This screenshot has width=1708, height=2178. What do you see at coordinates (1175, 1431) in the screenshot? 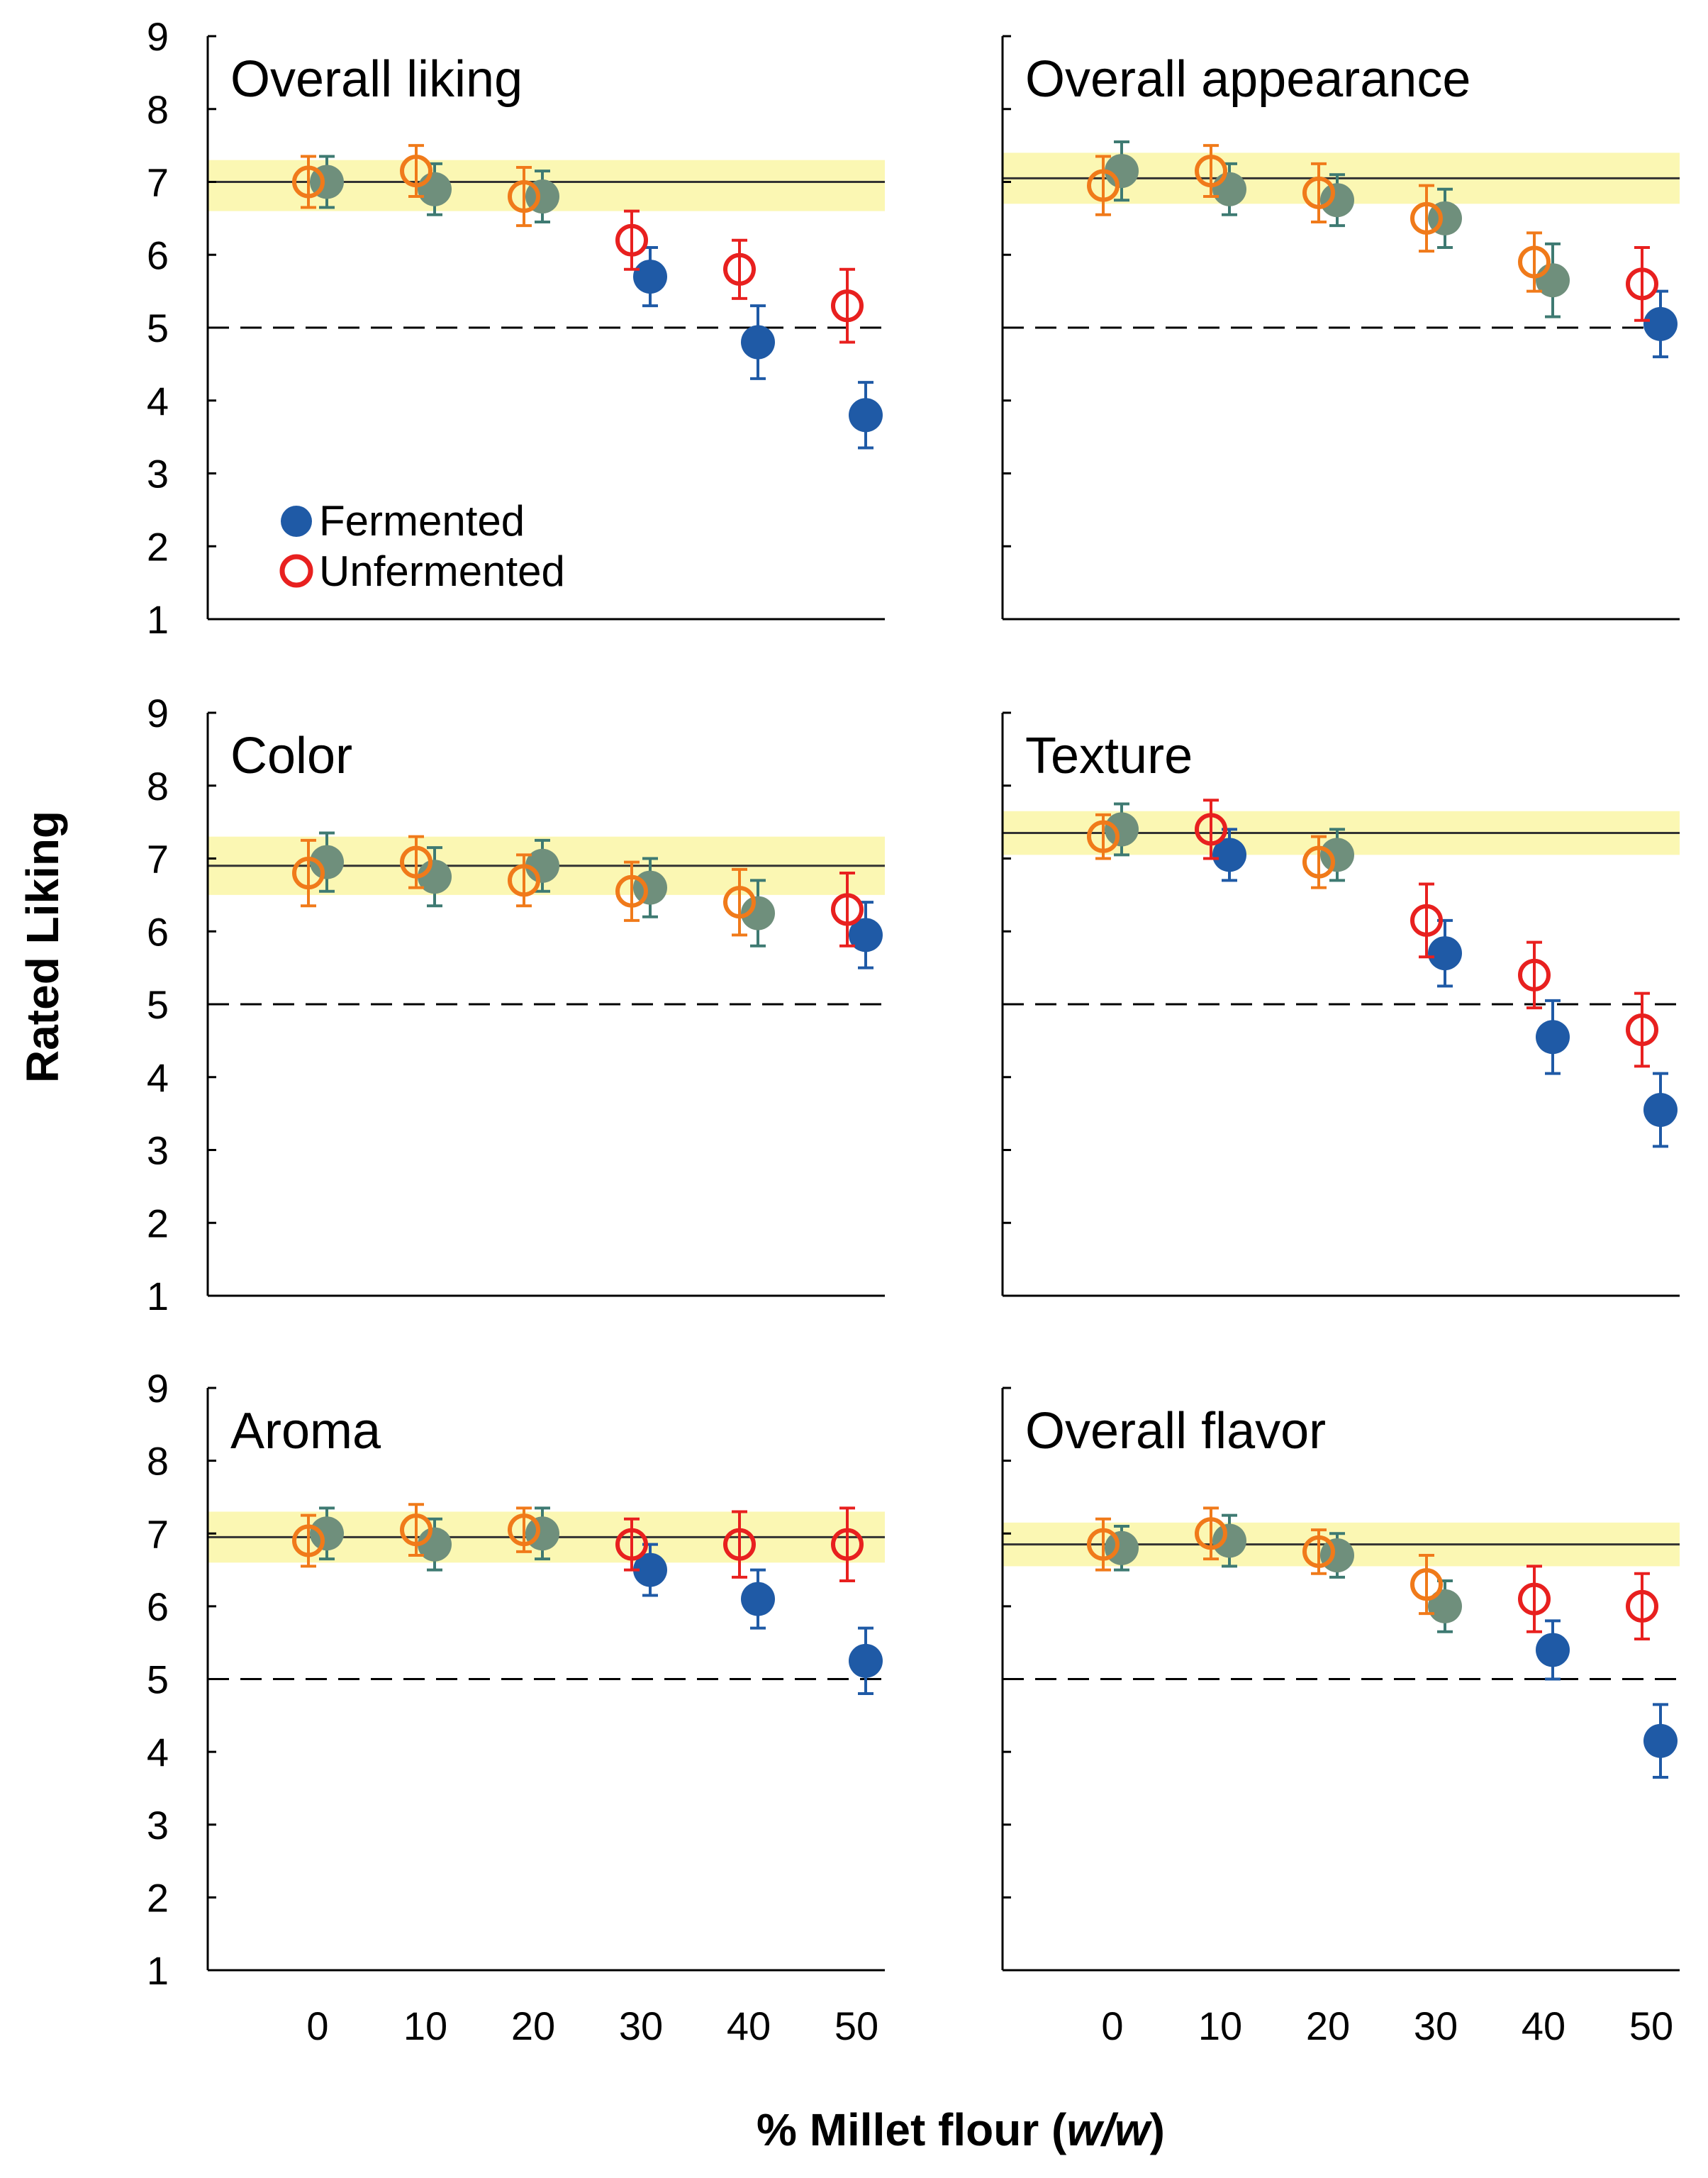
I see `panel-title: Overall flavor` at bounding box center [1175, 1431].